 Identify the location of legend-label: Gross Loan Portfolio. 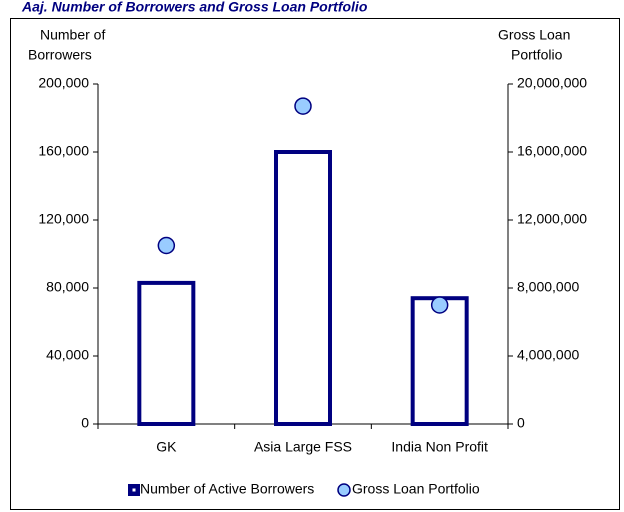
(416, 489).